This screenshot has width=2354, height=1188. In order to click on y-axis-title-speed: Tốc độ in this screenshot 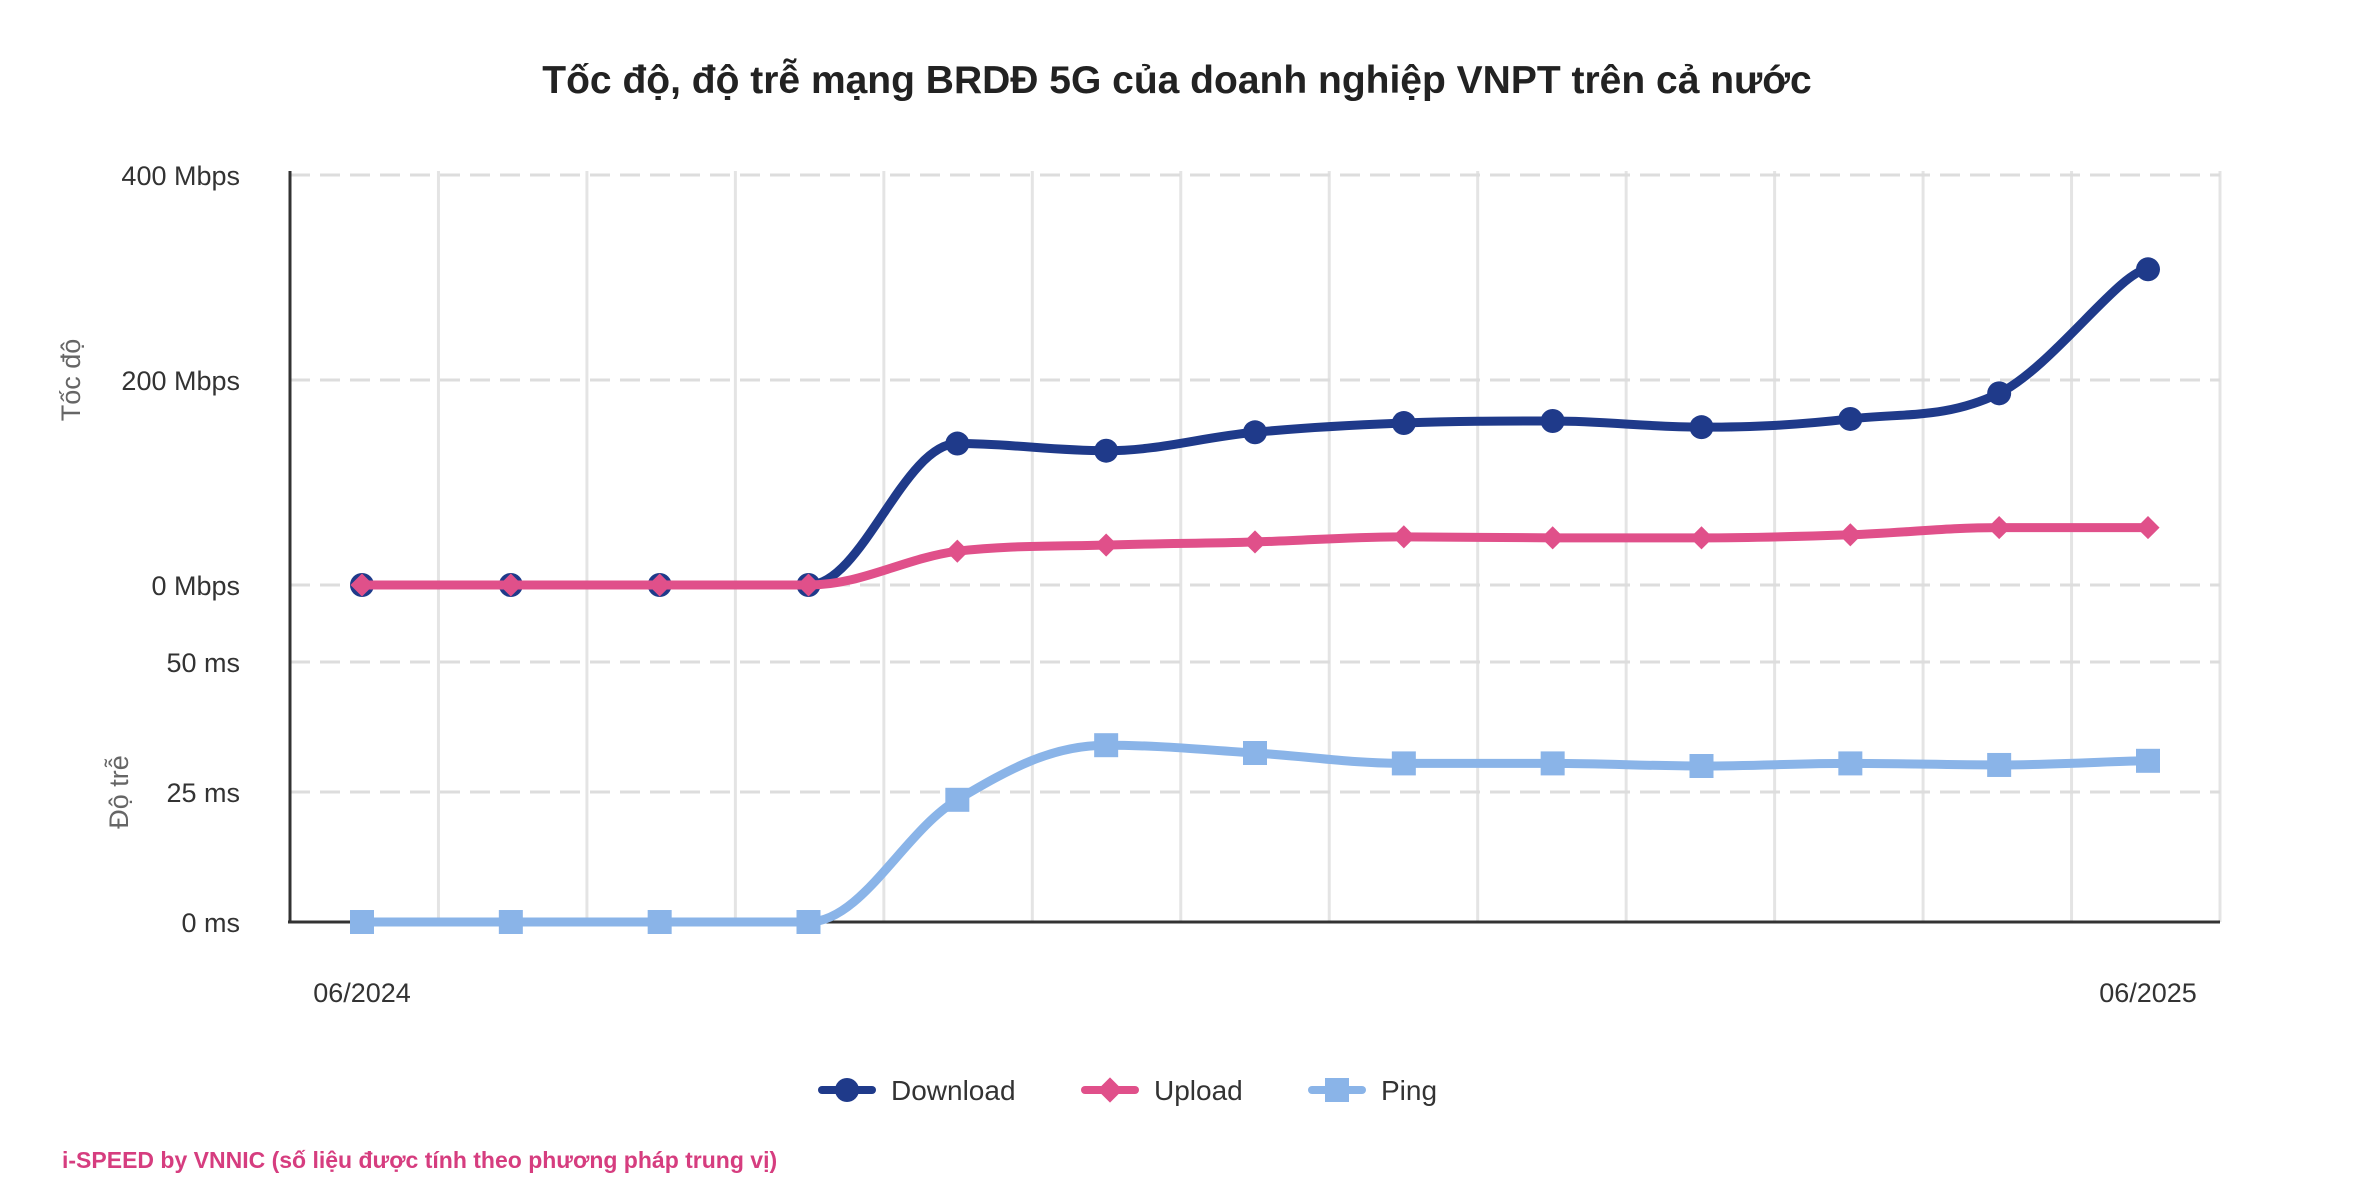, I will do `click(71, 380)`.